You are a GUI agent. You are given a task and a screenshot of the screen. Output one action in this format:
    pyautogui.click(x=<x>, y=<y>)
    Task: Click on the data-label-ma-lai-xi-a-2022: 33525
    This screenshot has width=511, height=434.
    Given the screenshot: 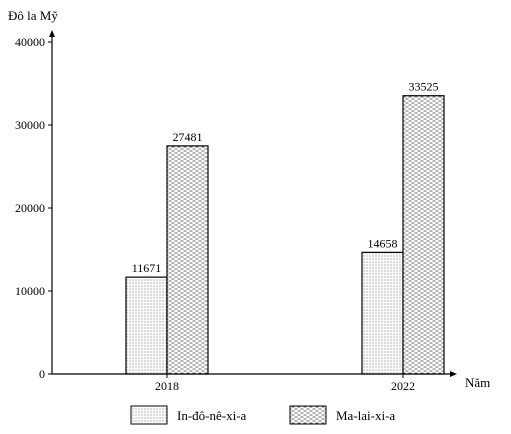 What is the action you would take?
    pyautogui.click(x=424, y=87)
    